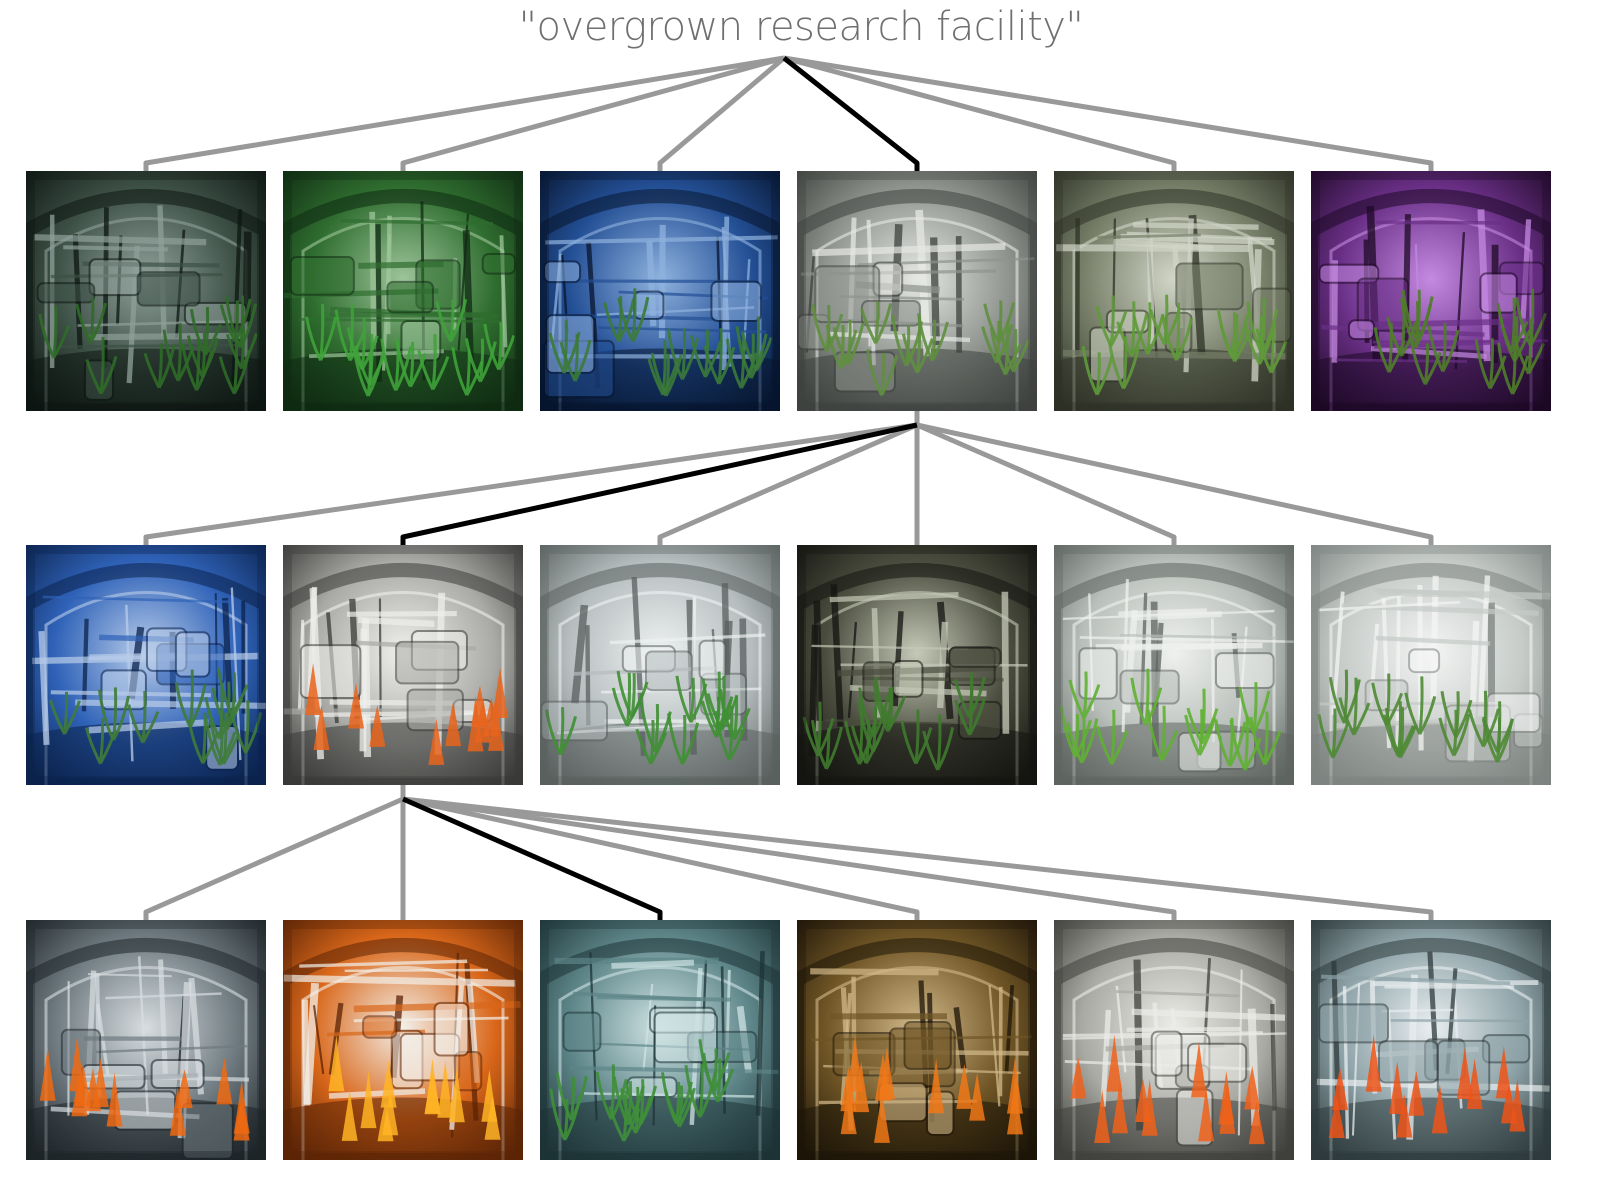 The image size is (1602, 1200). I want to click on image-level2-white-facility-with-fire, so click(403, 665).